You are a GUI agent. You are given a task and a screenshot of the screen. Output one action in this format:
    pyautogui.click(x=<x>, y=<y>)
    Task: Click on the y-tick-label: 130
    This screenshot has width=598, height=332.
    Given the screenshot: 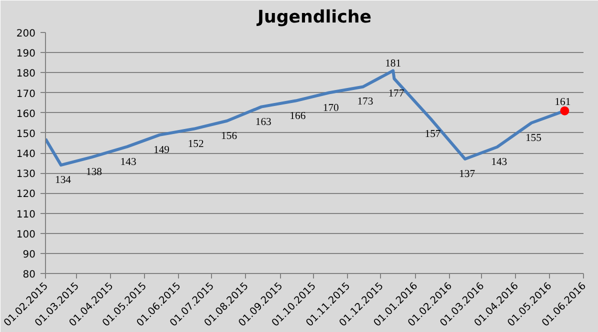 What is the action you would take?
    pyautogui.click(x=26, y=174)
    